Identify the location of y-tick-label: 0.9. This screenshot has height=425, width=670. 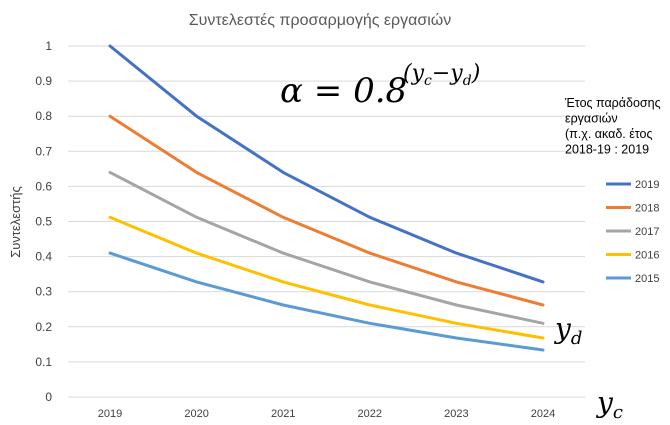
(43, 81).